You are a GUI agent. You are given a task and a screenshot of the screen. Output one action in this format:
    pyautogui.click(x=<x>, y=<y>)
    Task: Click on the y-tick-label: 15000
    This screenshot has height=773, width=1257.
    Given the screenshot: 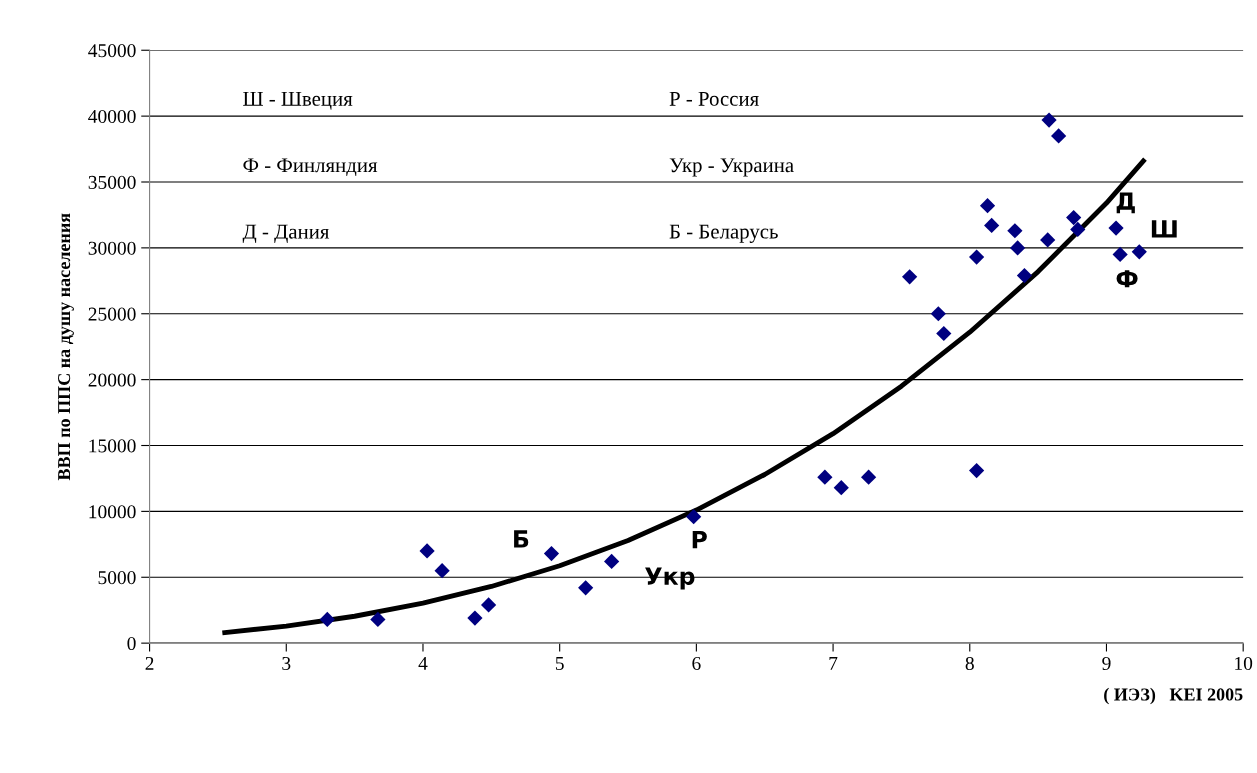 What is the action you would take?
    pyautogui.click(x=112, y=446)
    